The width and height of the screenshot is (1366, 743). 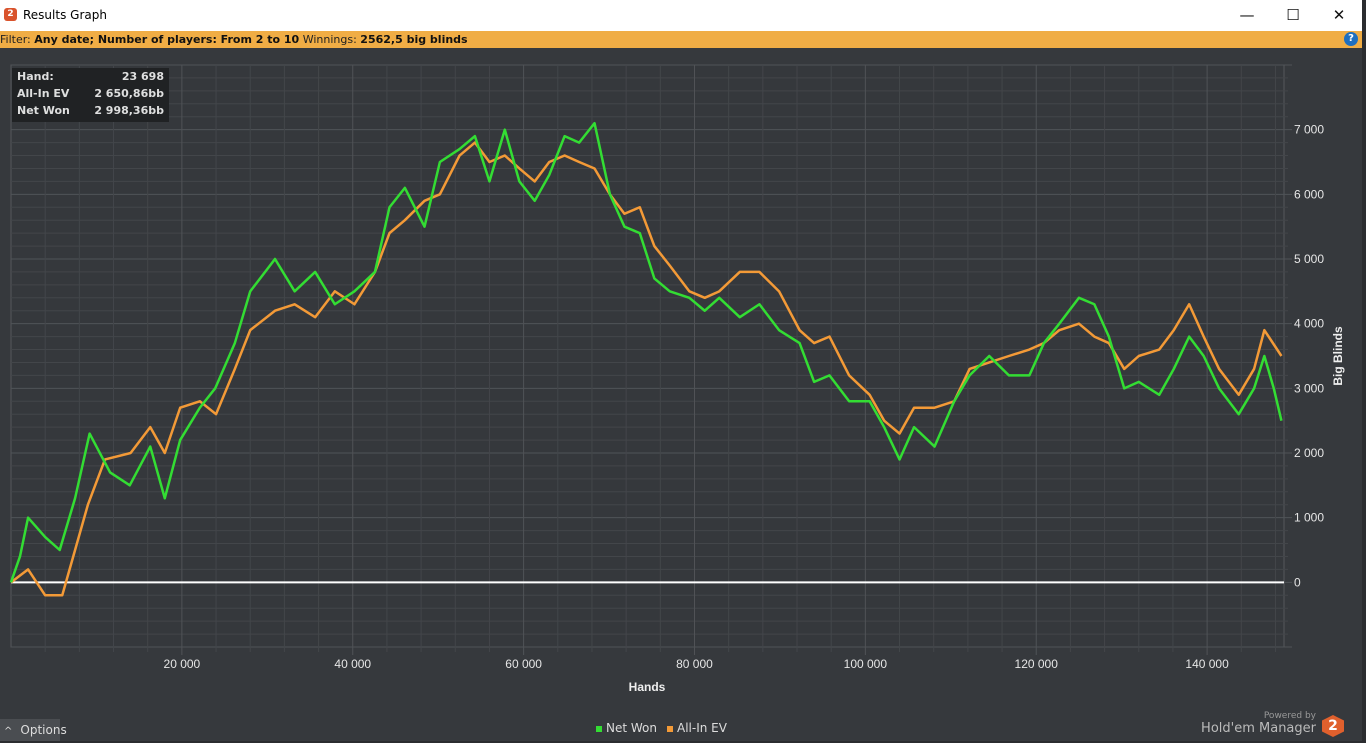 What do you see at coordinates (681, 15) in the screenshot?
I see `title-bar: 2 Results Graph — ☐ ✕` at bounding box center [681, 15].